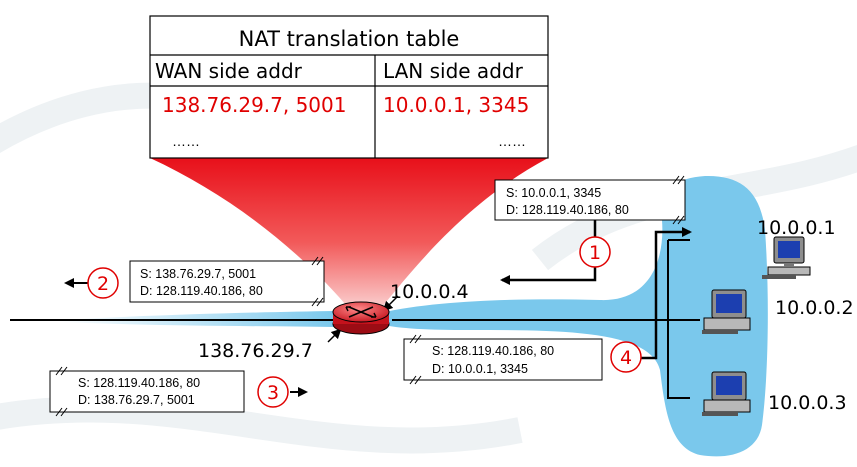 The width and height of the screenshot is (857, 467). Describe the element at coordinates (503, 359) in the screenshot. I see `packet-4: S: 128.119.40.186, 80 D: 10.0.0.1, 3345` at that location.